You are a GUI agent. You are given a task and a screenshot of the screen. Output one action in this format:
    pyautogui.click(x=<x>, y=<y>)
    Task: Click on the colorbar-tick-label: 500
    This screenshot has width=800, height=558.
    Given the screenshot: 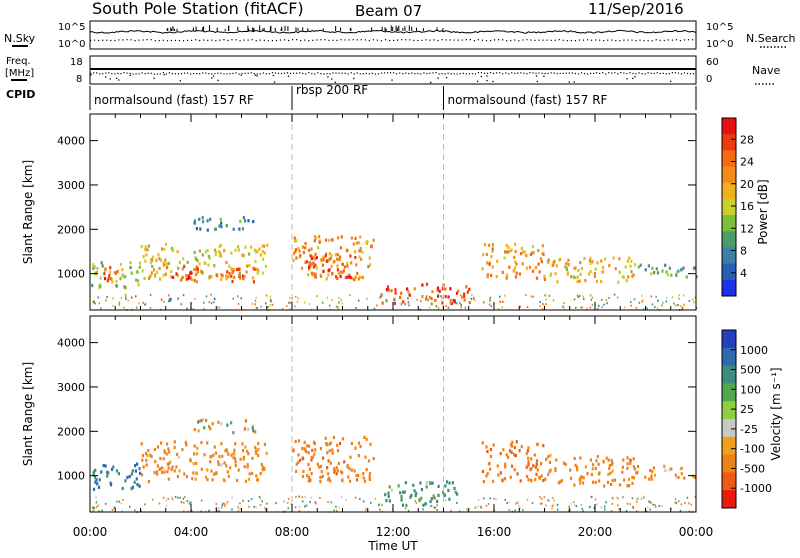 What is the action you would take?
    pyautogui.click(x=750, y=370)
    